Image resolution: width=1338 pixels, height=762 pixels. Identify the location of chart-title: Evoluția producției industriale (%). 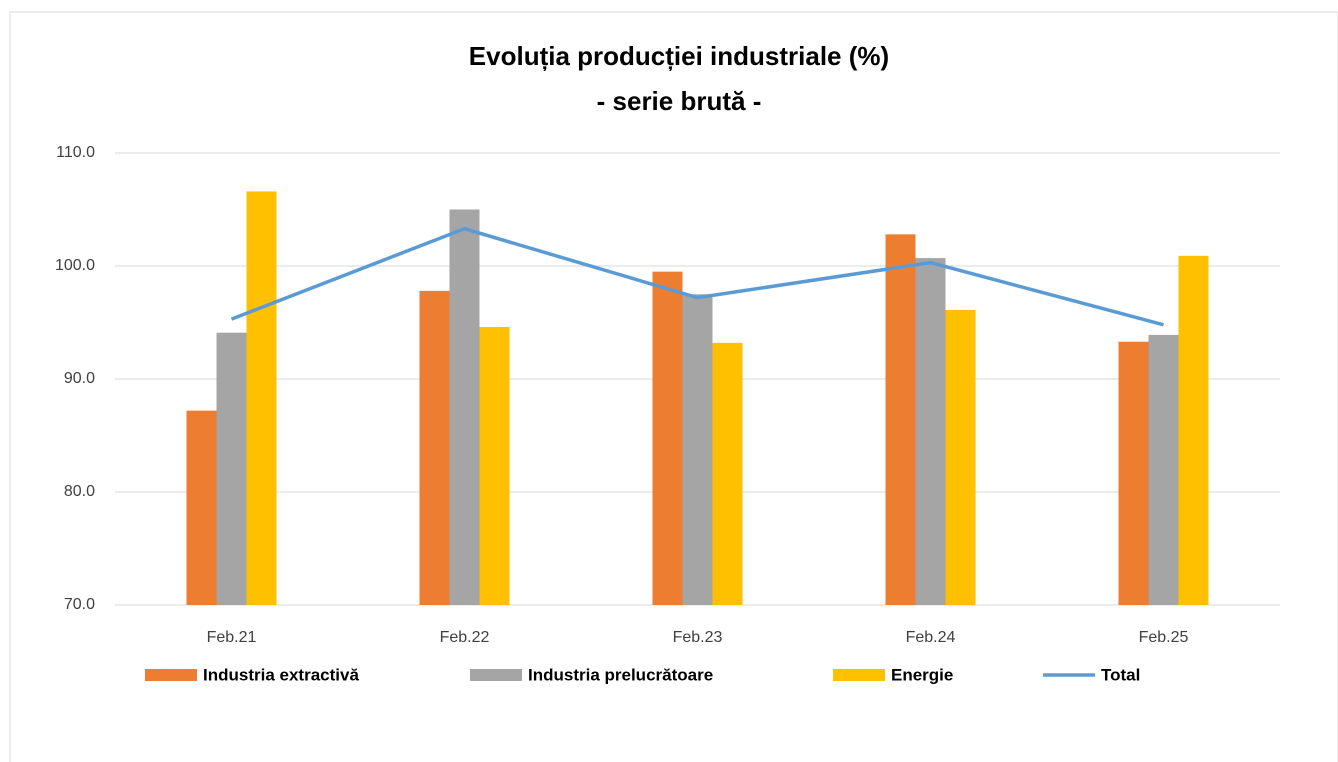
(679, 56).